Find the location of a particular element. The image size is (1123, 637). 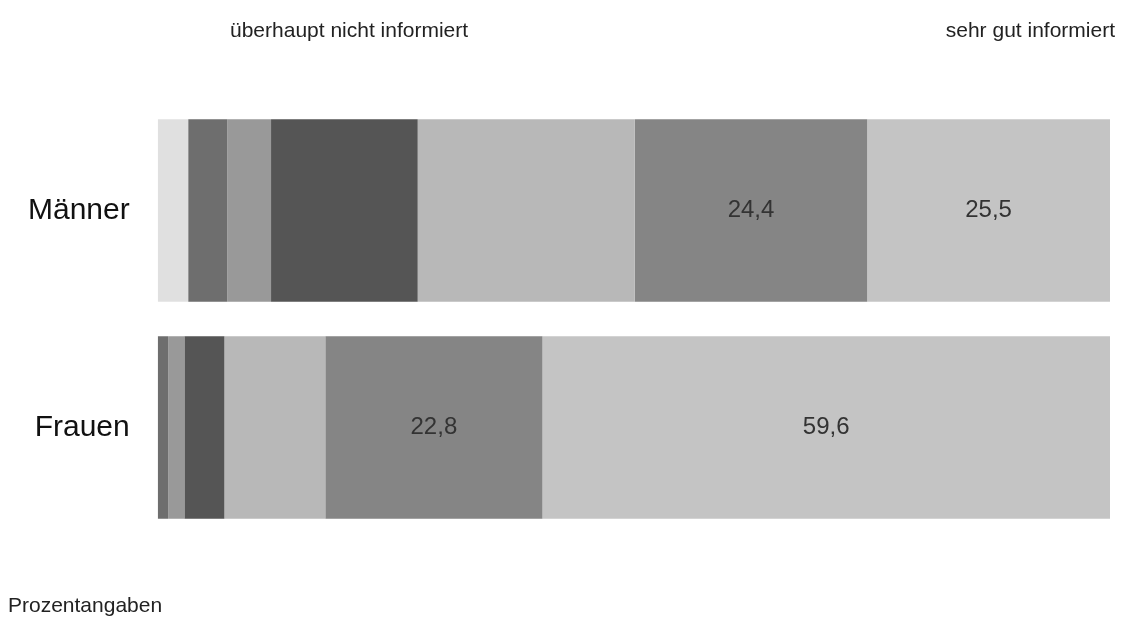

text: Prozentangaben is located at coordinates (85, 605).